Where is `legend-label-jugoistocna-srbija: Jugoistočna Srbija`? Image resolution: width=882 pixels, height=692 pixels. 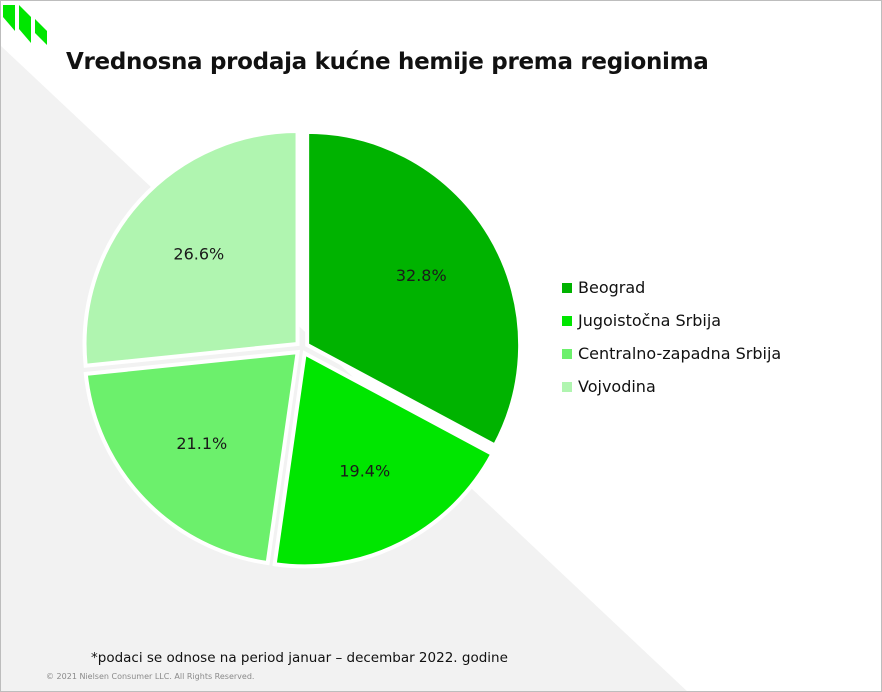
legend-label-jugoistocna-srbija: Jugoistočna Srbija is located at coordinates (650, 320).